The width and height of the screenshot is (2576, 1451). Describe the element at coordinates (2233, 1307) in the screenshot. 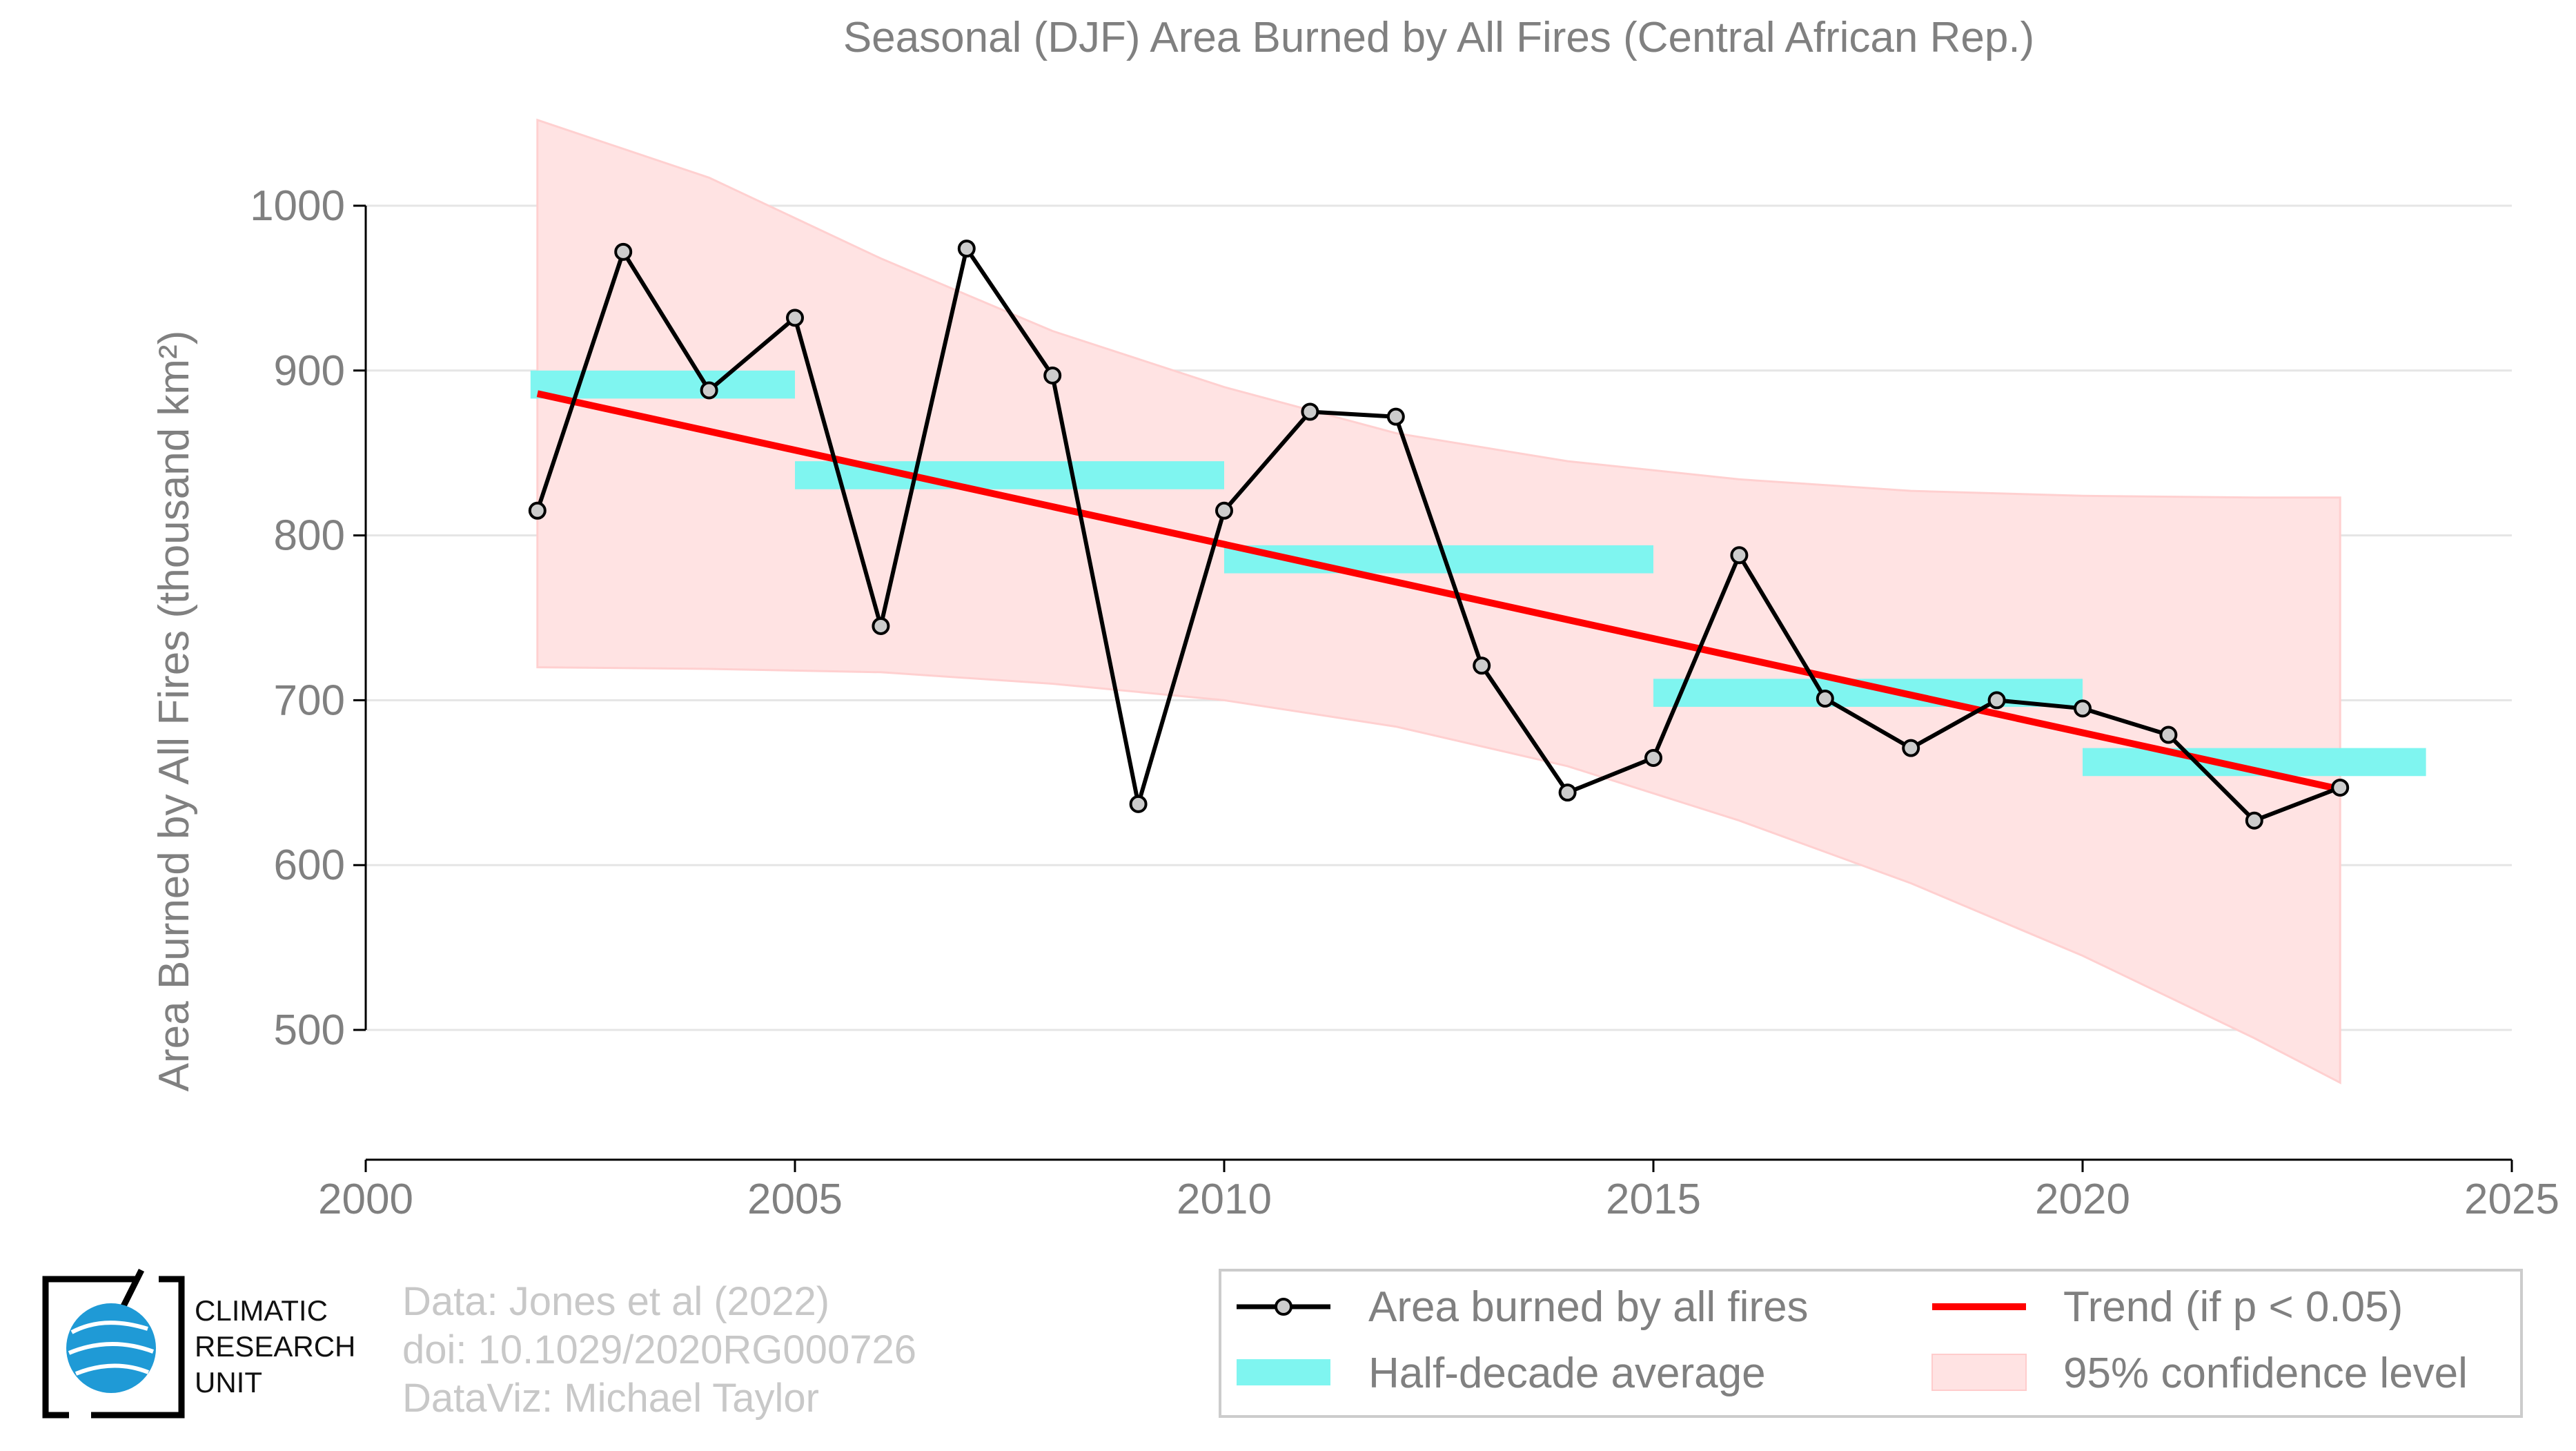

I see `legend-label: Trend (if p < 0.05)` at that location.